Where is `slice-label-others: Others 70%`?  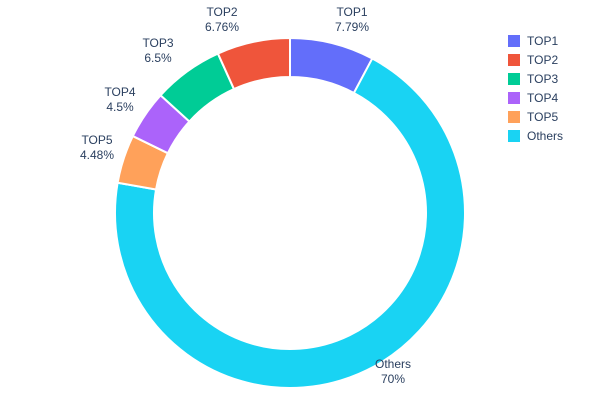 slice-label-others: Others 70% is located at coordinates (393, 371).